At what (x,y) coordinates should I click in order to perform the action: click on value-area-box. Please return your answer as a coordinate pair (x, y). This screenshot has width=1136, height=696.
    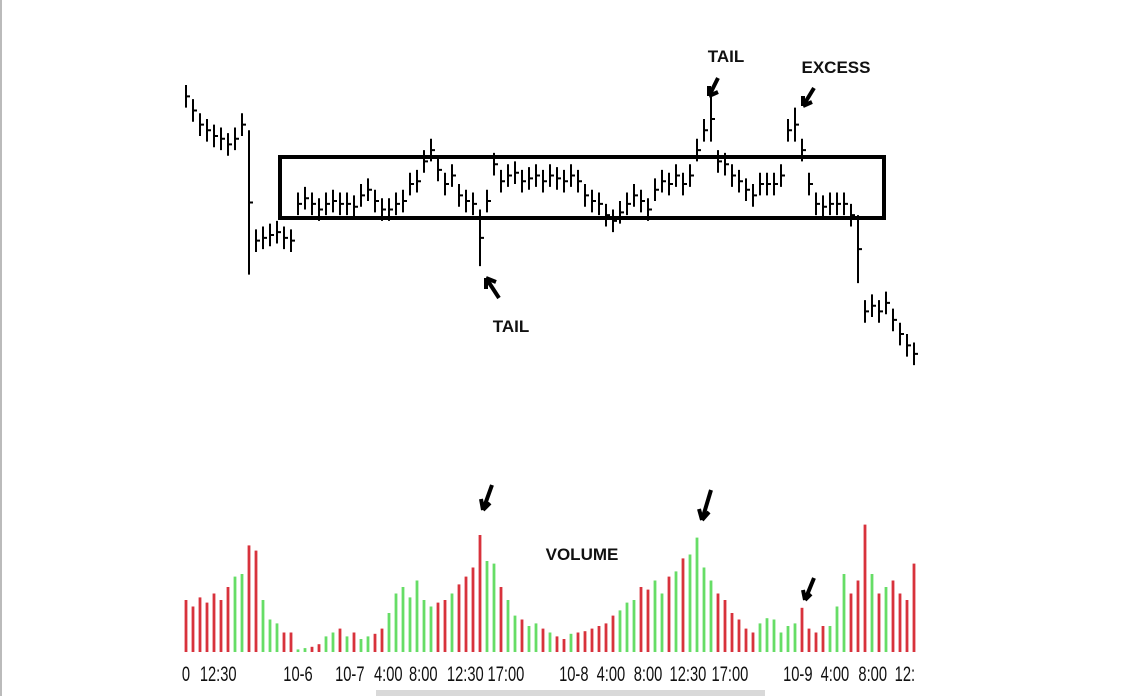
    Looking at the image, I should click on (582, 187).